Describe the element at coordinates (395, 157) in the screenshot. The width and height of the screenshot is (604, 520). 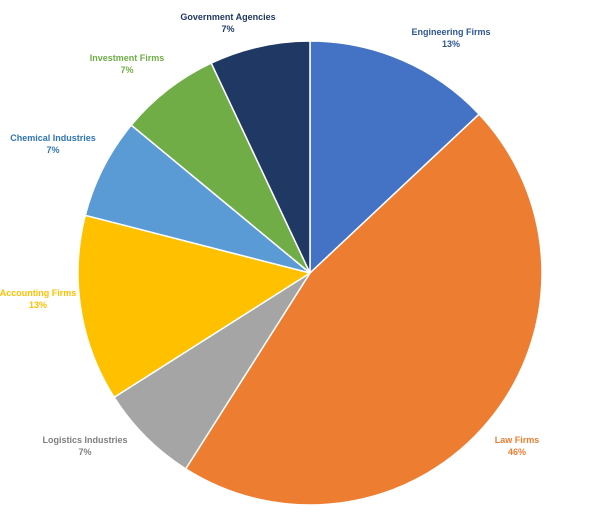
I see `pie-slice-engineering-firms` at that location.